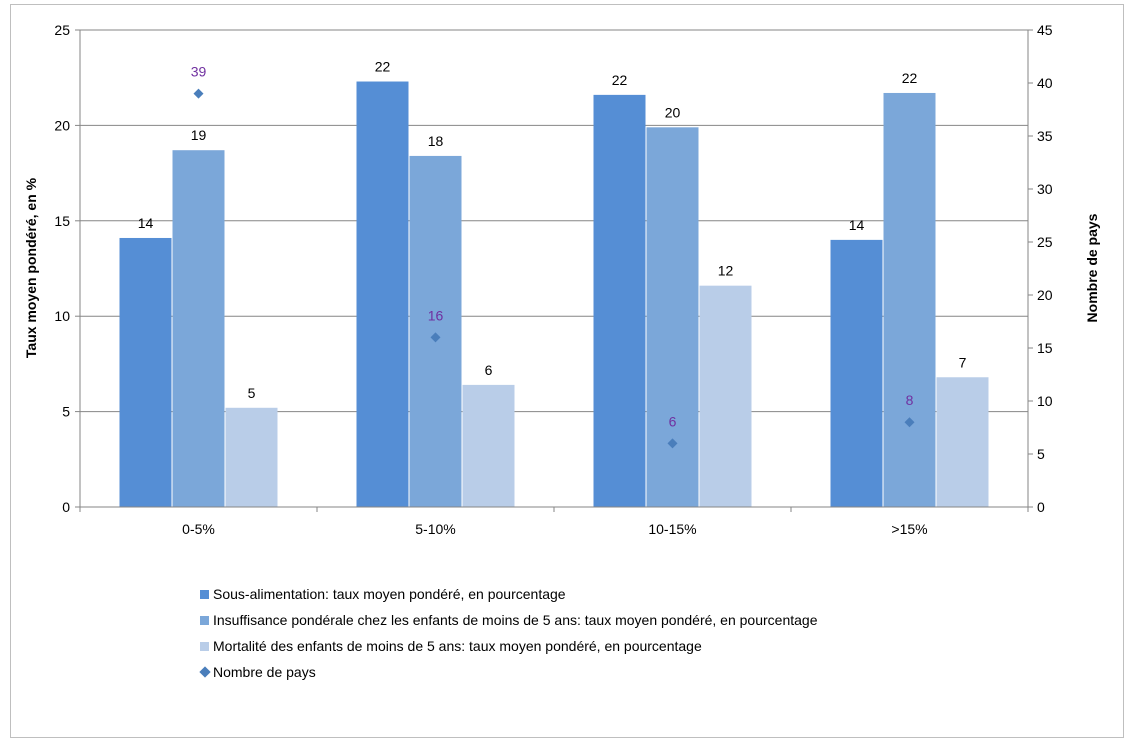 The height and width of the screenshot is (744, 1134). Describe the element at coordinates (264, 672) in the screenshot. I see `legend-label: Nombre de pays` at that location.